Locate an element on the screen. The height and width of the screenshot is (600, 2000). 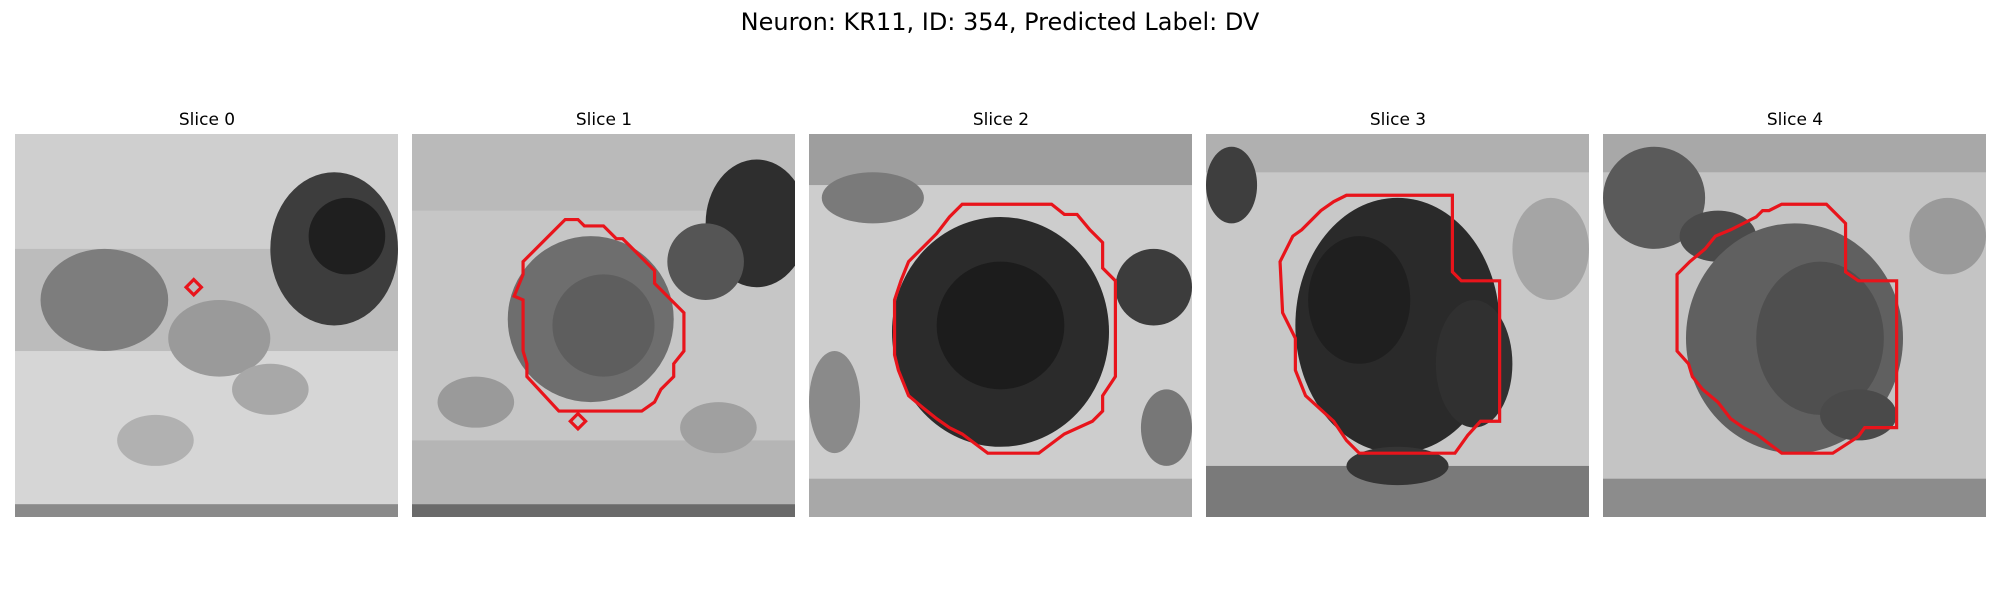
slice-title: Slice 2 is located at coordinates (1001, 120).